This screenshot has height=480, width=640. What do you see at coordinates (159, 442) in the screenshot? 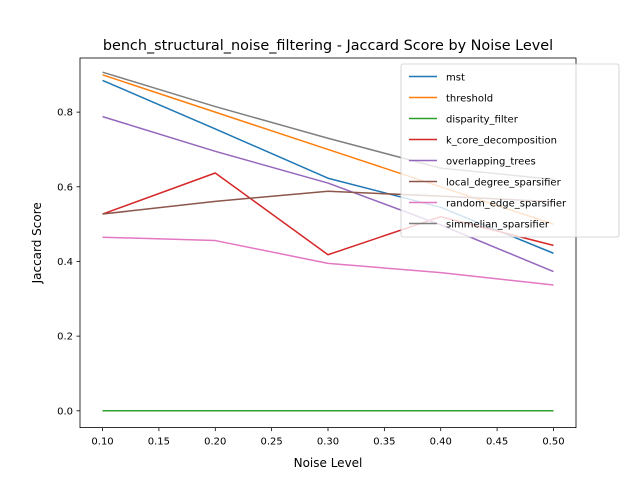
I see `x-tick-label: 0.15` at bounding box center [159, 442].